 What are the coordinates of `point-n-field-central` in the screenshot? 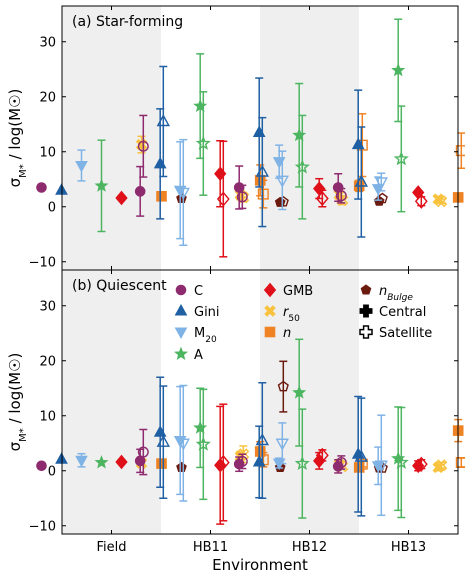 It's located at (161, 196).